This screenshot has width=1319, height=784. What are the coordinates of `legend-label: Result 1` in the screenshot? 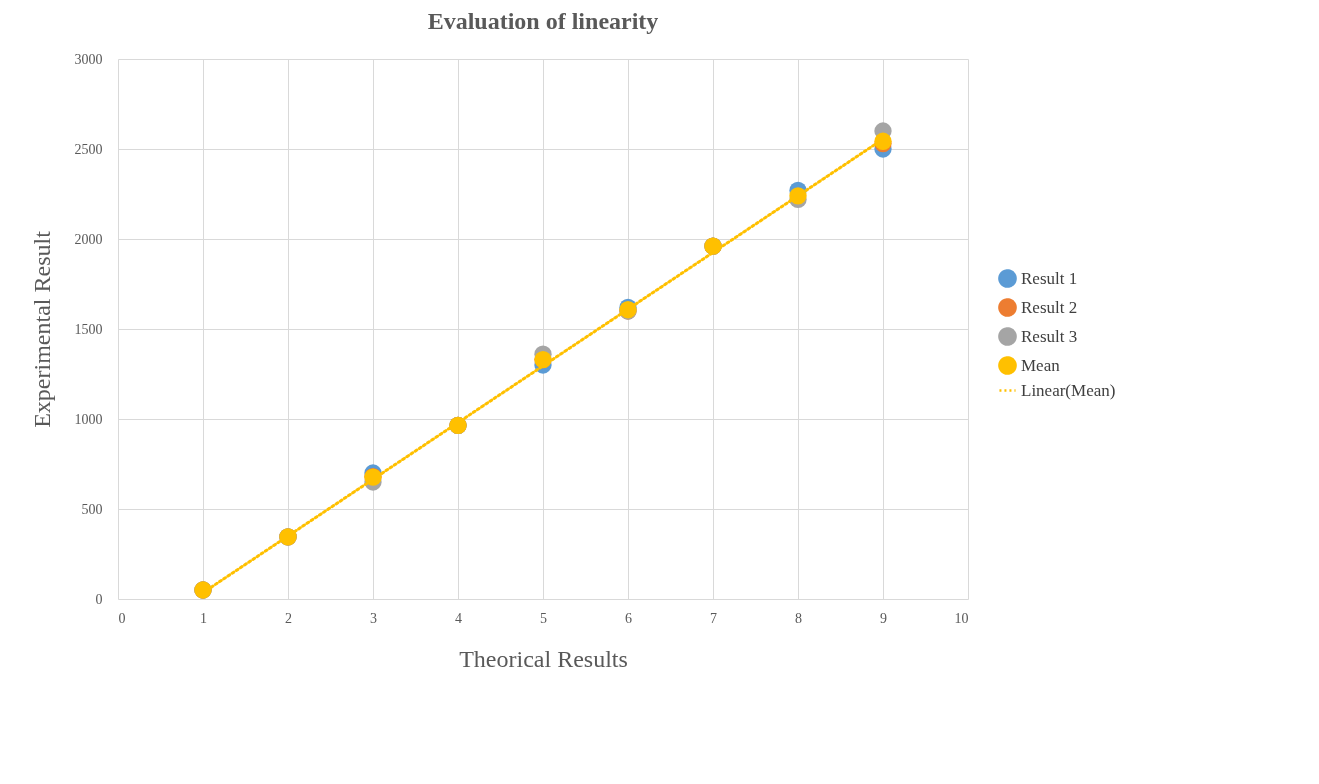 It's located at (1049, 278).